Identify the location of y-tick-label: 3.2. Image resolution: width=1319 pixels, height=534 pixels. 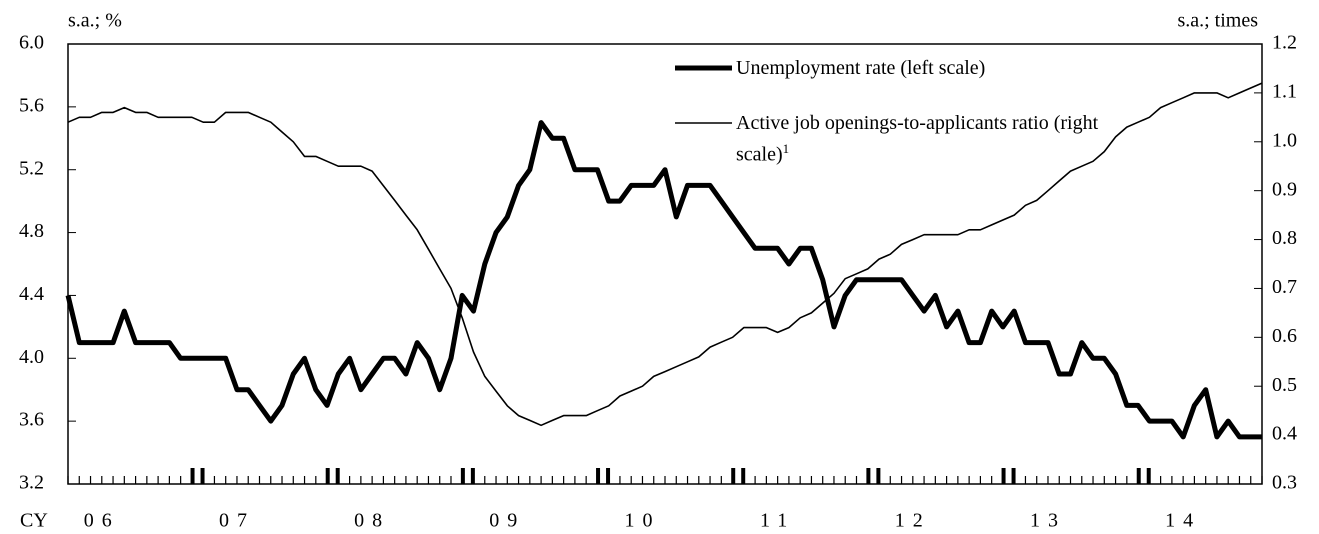
(31, 483).